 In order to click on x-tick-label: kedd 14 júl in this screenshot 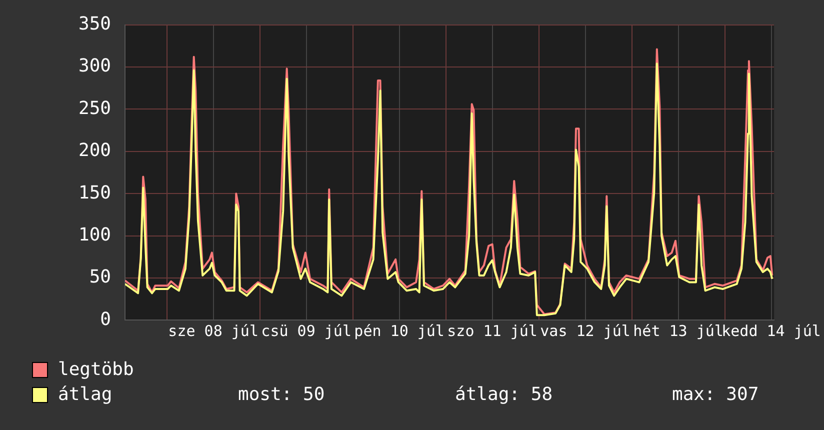, I will do `click(771, 331)`.